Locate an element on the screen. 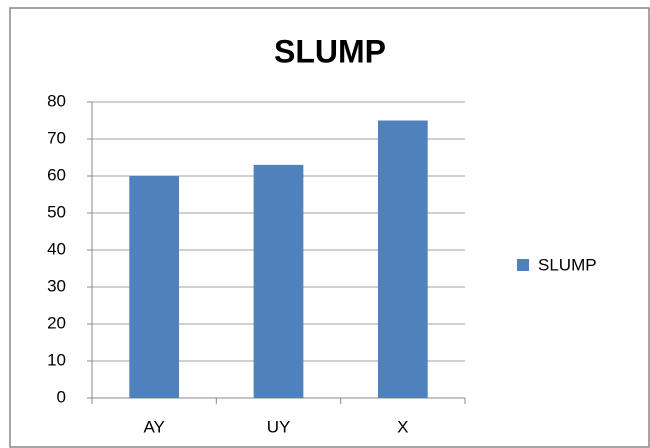  legend-swatch is located at coordinates (523, 265).